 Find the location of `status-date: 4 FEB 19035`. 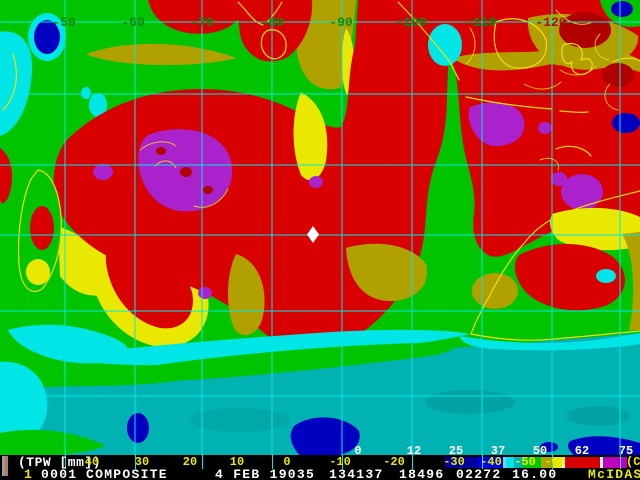

status-date: 4 FEB 19035 is located at coordinates (265, 473).